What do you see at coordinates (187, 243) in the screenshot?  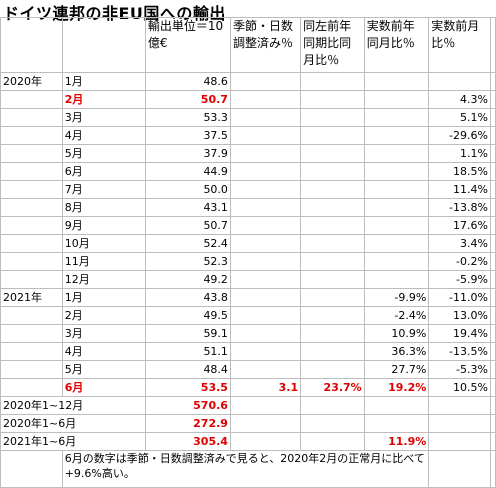 I see `export-value-cell: 52.4` at bounding box center [187, 243].